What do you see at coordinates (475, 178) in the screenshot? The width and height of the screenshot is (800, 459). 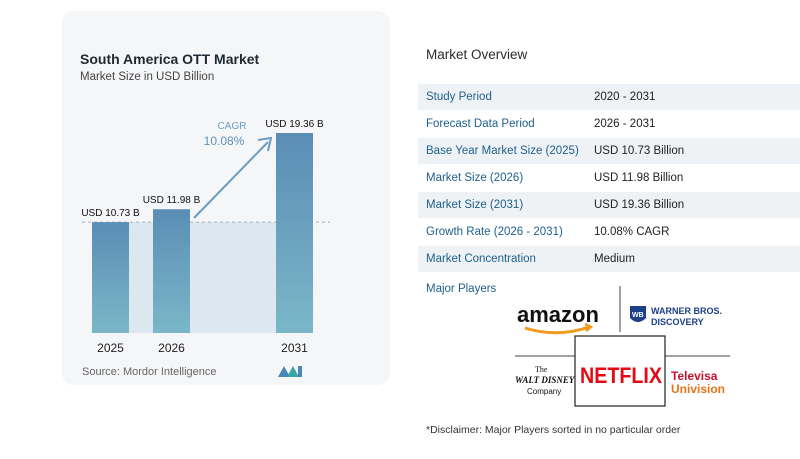 I see `overview-row-key: Market Size (2026)` at bounding box center [475, 178].